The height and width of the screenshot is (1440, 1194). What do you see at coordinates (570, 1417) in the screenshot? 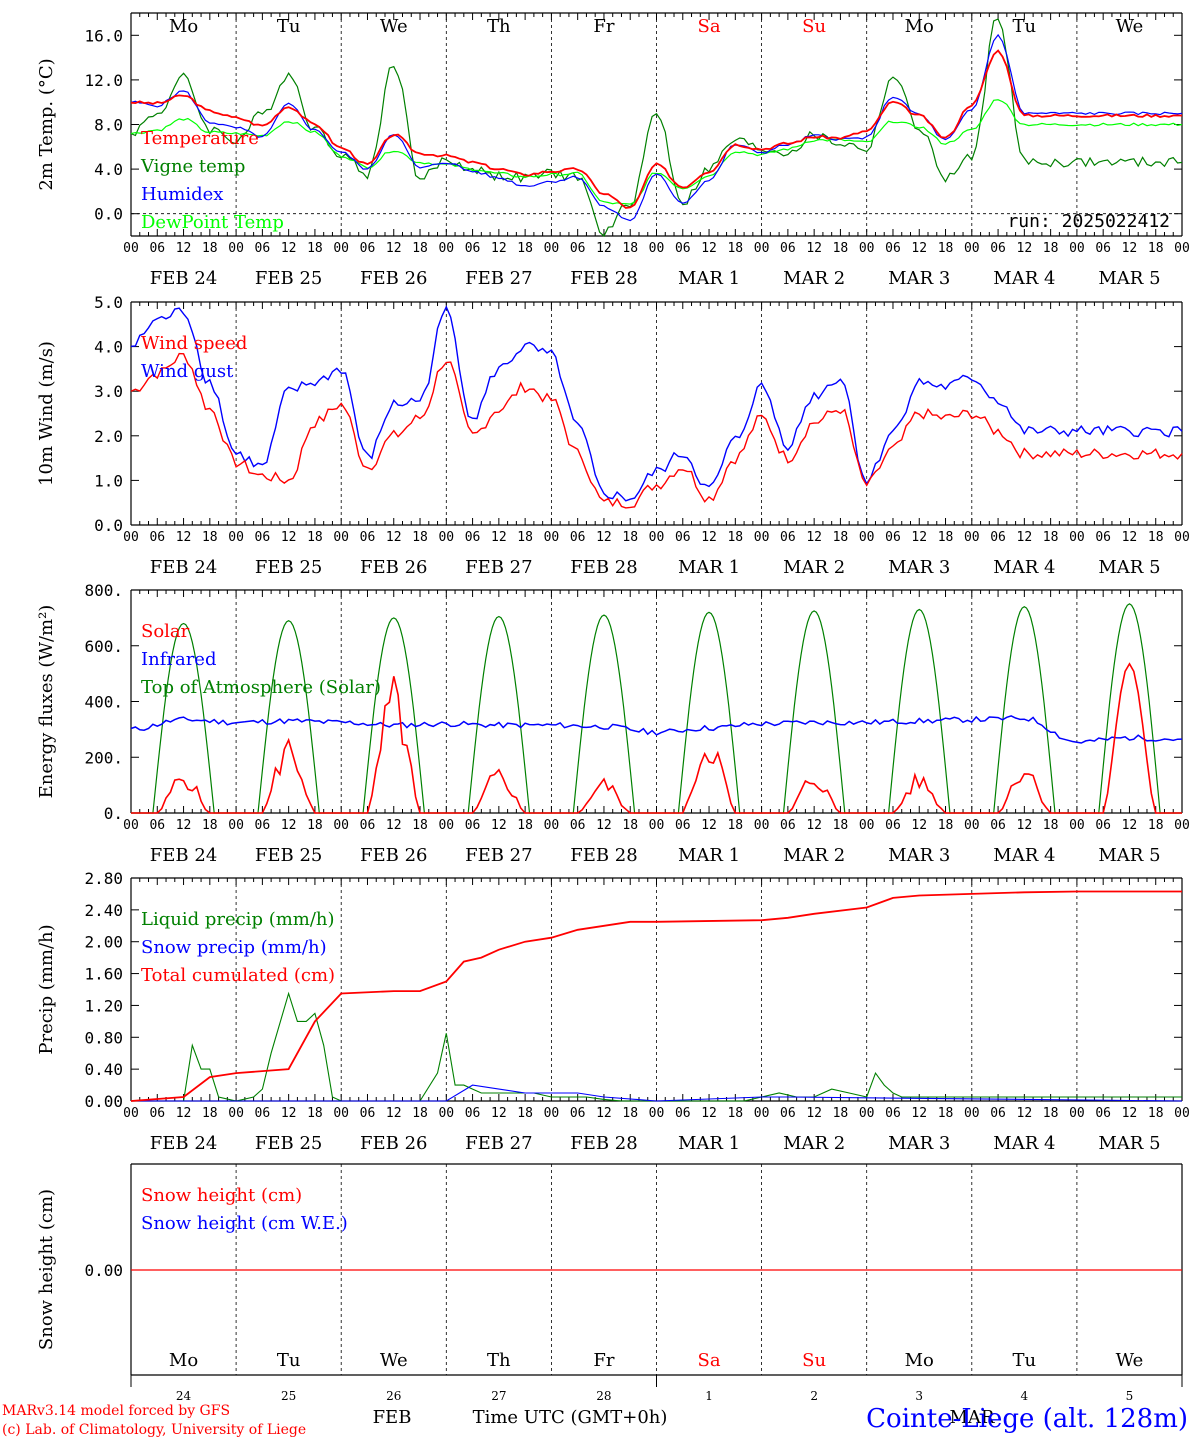
I see `x-axis-label: Time UTC (GMT+0h)` at bounding box center [570, 1417].